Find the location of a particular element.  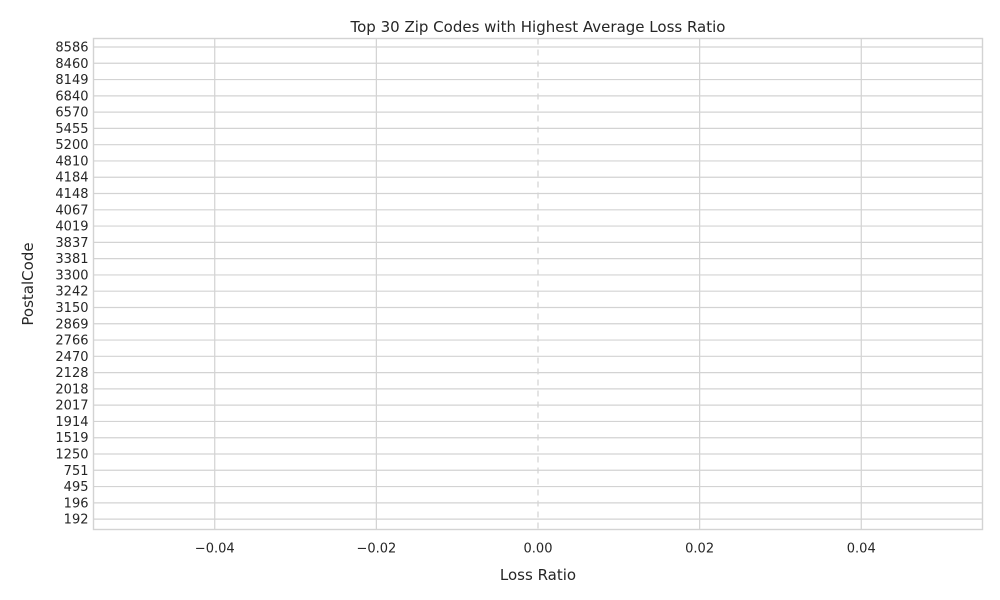

y-tick-label: 1519 is located at coordinates (71, 438).